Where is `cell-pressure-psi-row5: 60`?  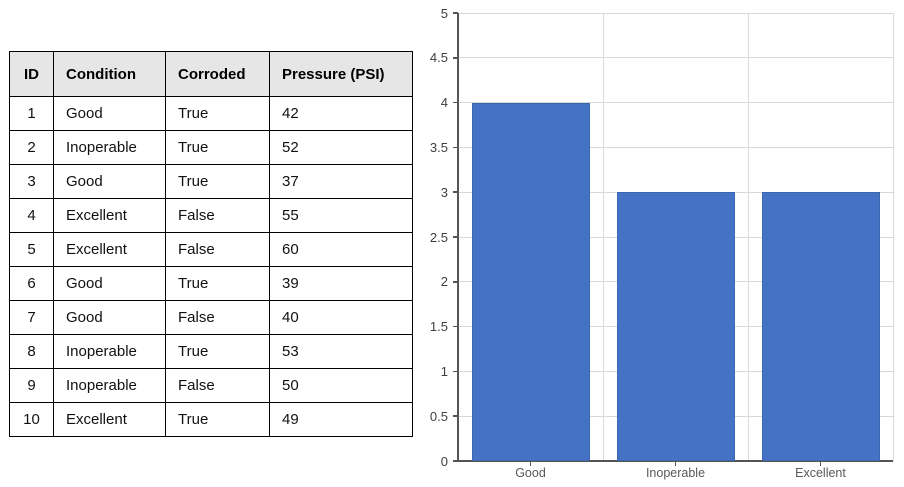
cell-pressure-psi-row5: 60 is located at coordinates (341, 249).